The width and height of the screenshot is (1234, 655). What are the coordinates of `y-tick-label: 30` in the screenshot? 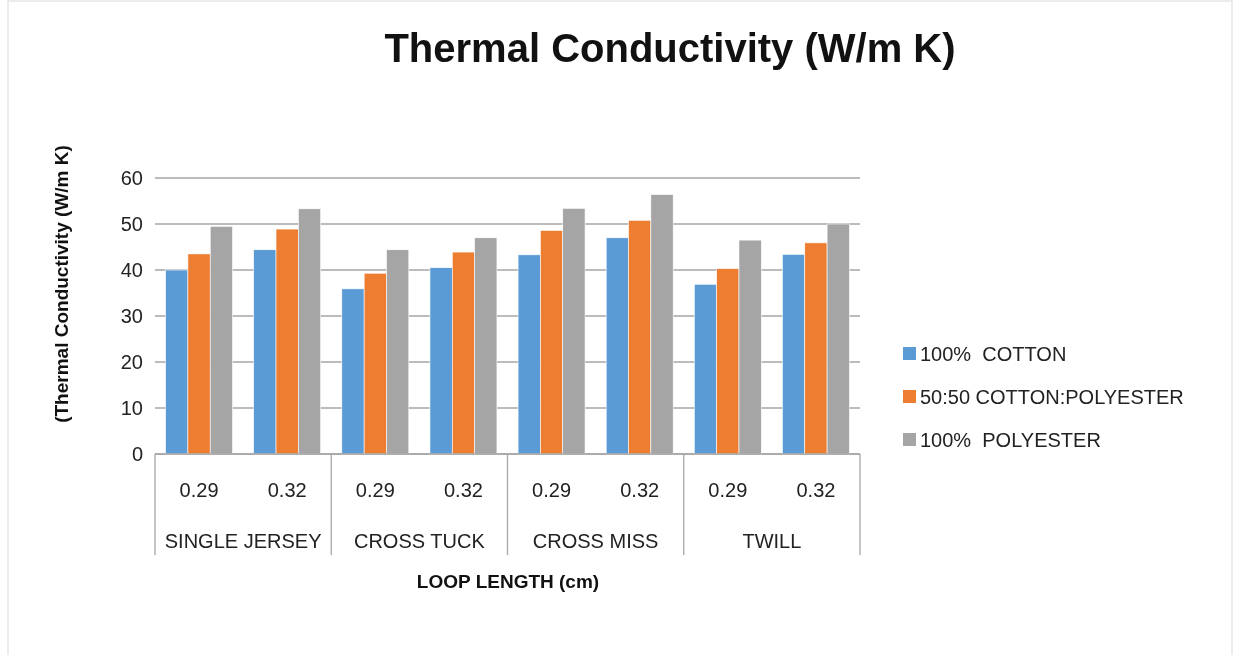 It's located at (131, 315).